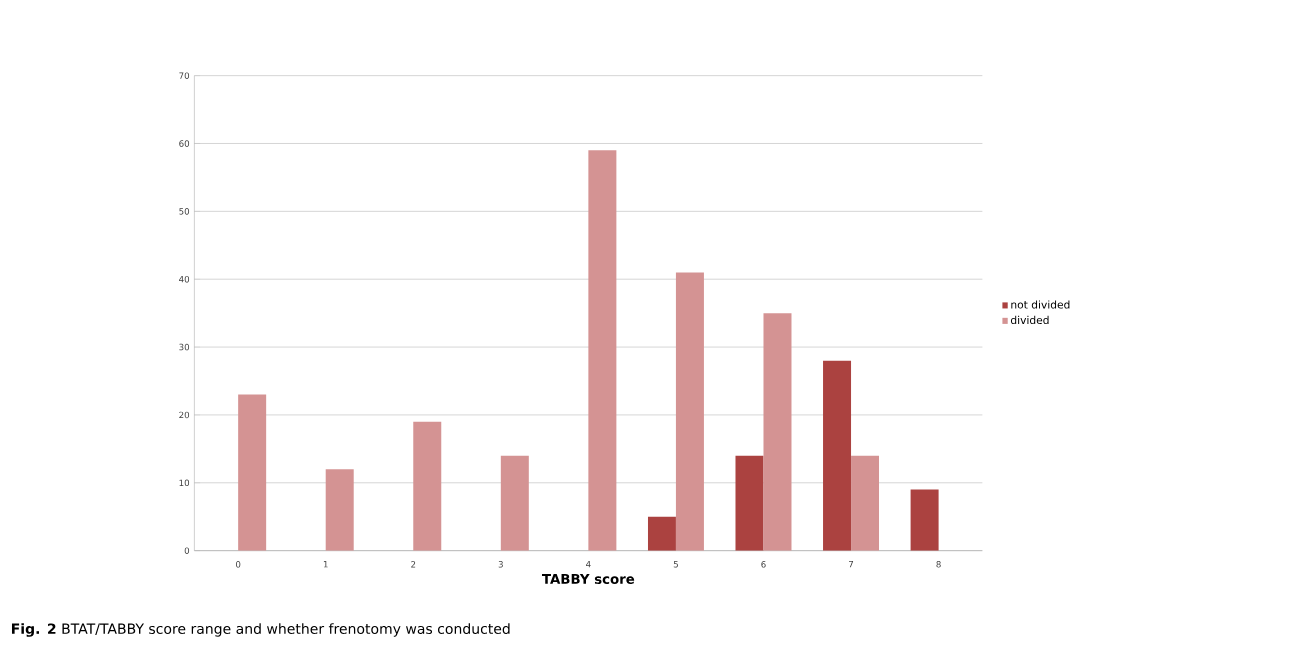 Image resolution: width=1292 pixels, height=647 pixels. Describe the element at coordinates (675, 564) in the screenshot. I see `x-tick-label: 5` at that location.